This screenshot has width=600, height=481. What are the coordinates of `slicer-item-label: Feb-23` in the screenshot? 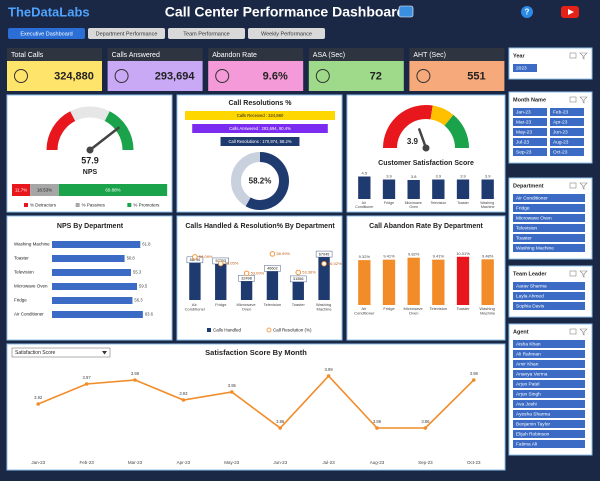 It's located at (561, 113).